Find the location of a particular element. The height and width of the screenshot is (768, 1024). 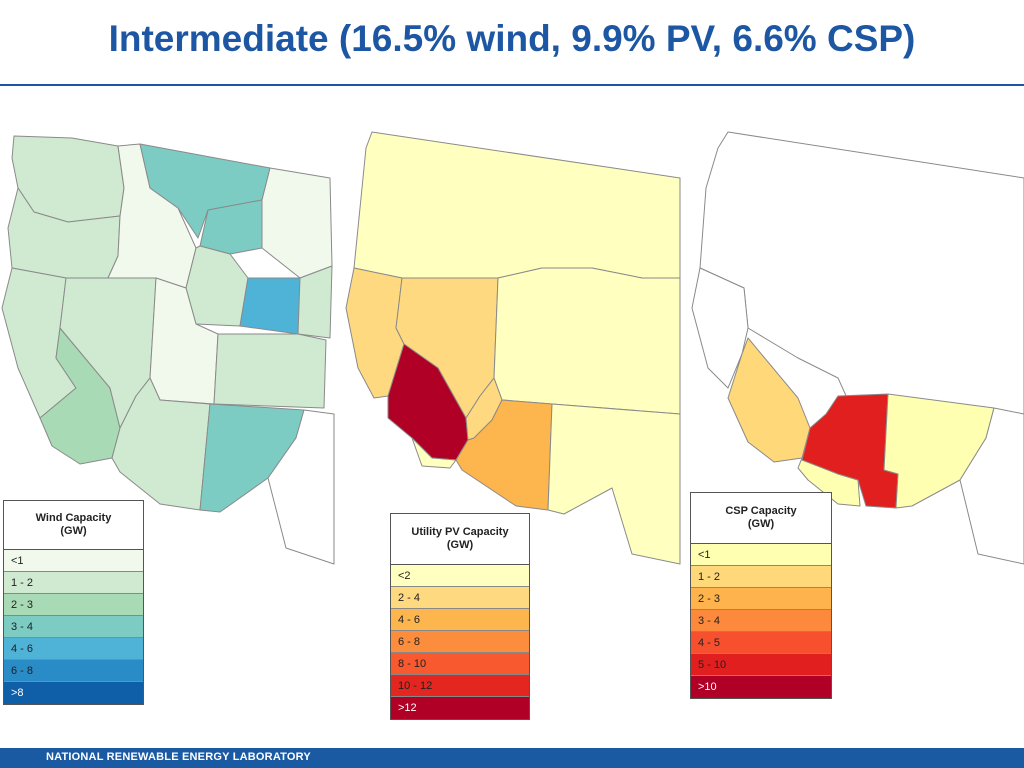

pv-legend-row: 2 - 4 is located at coordinates (460, 598).